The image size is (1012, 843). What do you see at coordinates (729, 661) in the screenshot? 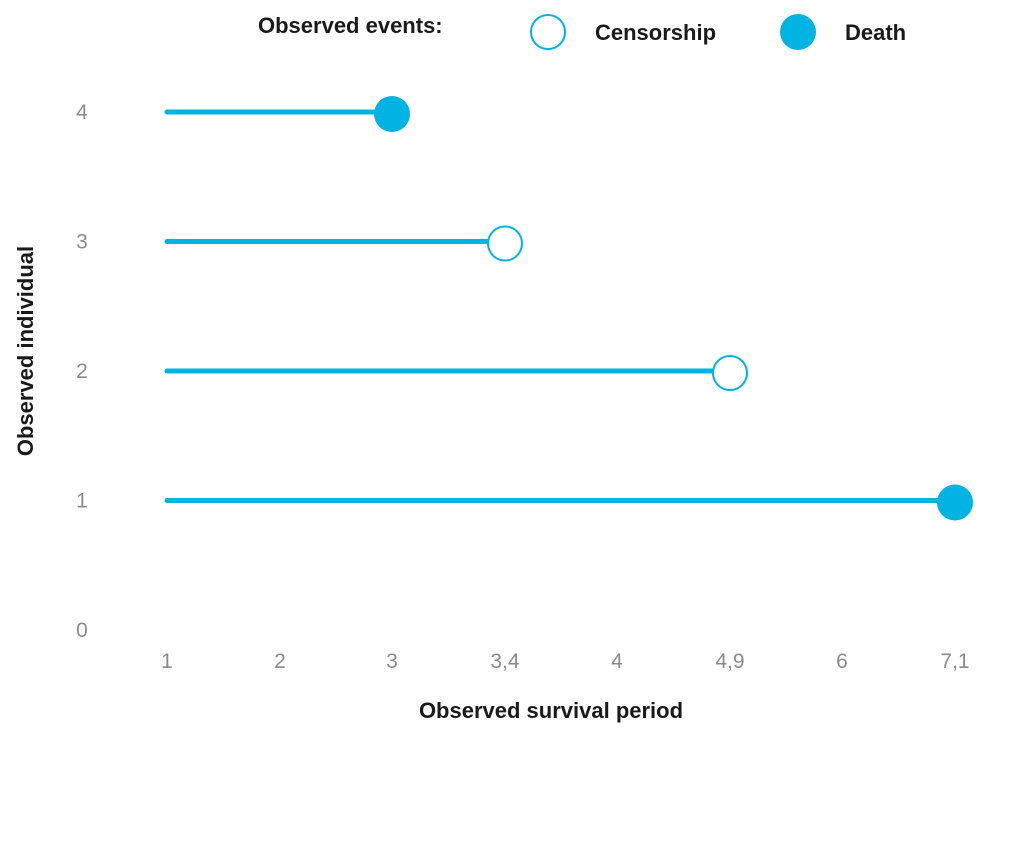
I see `x-tick-label: 4,9` at bounding box center [729, 661].